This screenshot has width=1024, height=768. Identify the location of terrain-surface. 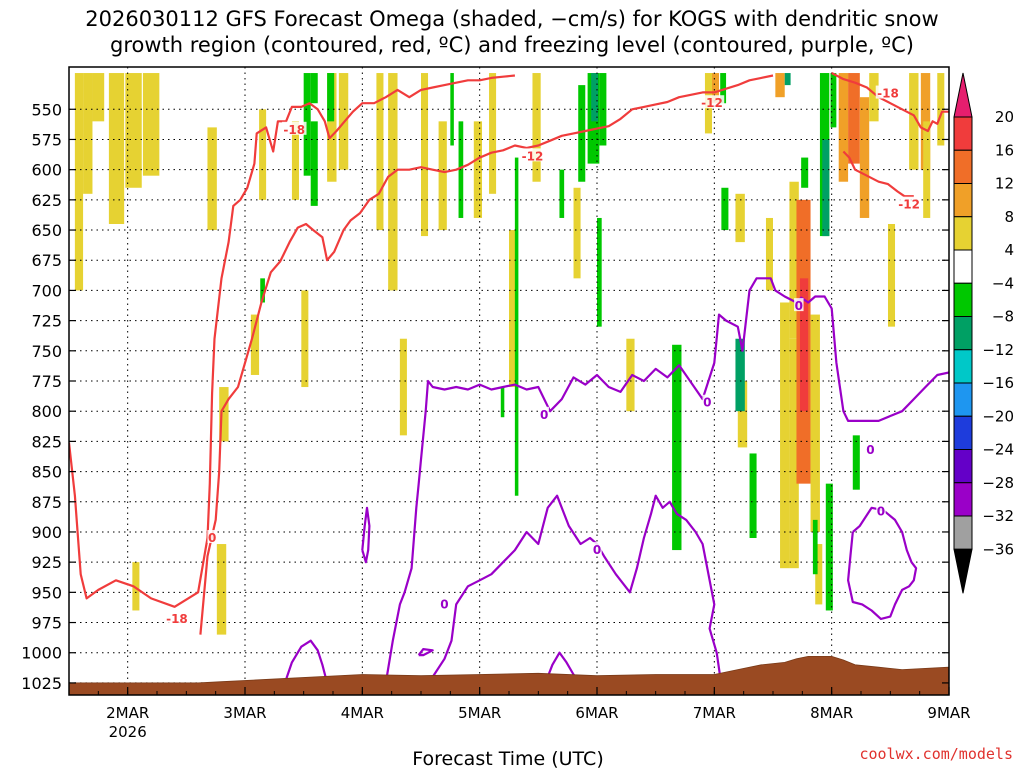
(509, 675).